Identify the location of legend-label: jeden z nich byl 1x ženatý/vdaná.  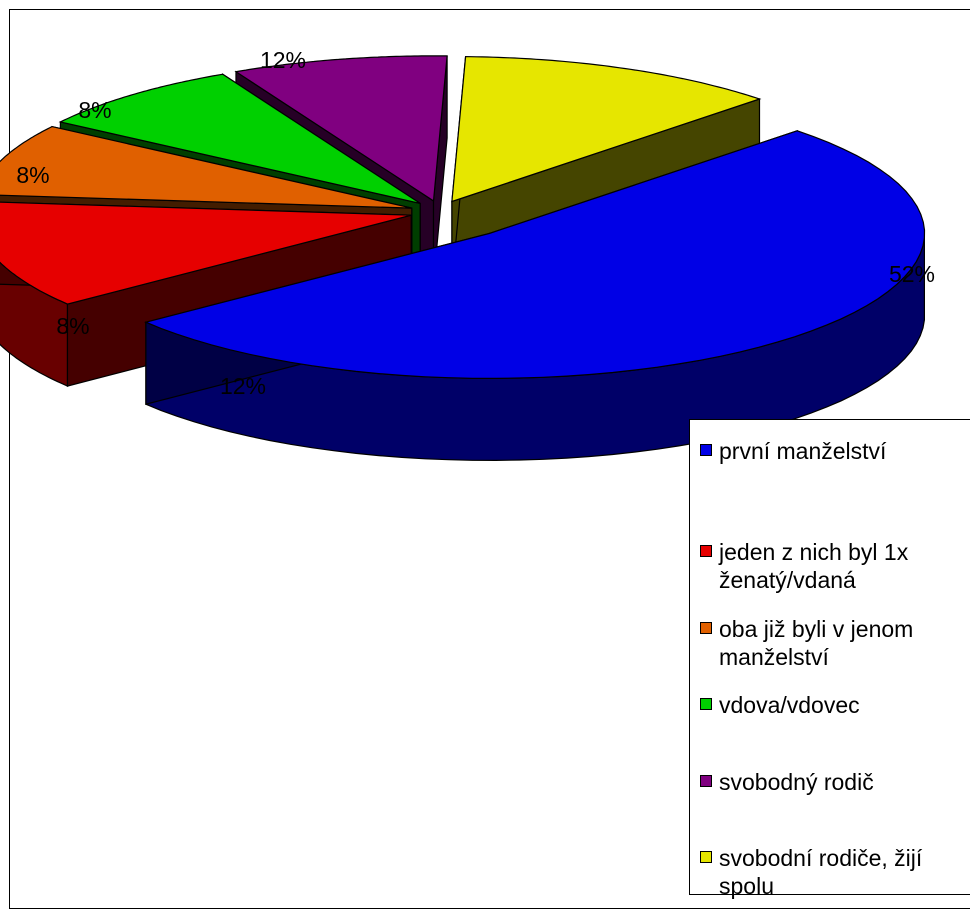
(814, 566).